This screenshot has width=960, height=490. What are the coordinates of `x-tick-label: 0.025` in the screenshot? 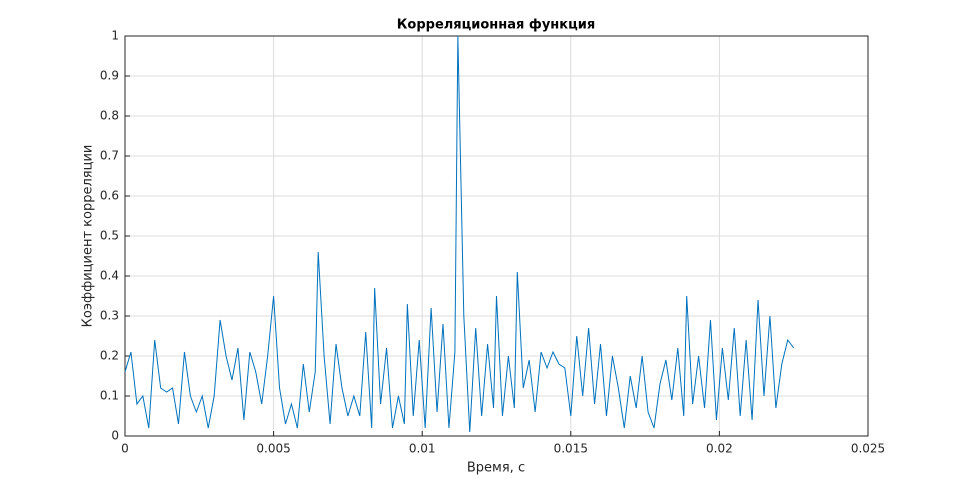 It's located at (868, 449).